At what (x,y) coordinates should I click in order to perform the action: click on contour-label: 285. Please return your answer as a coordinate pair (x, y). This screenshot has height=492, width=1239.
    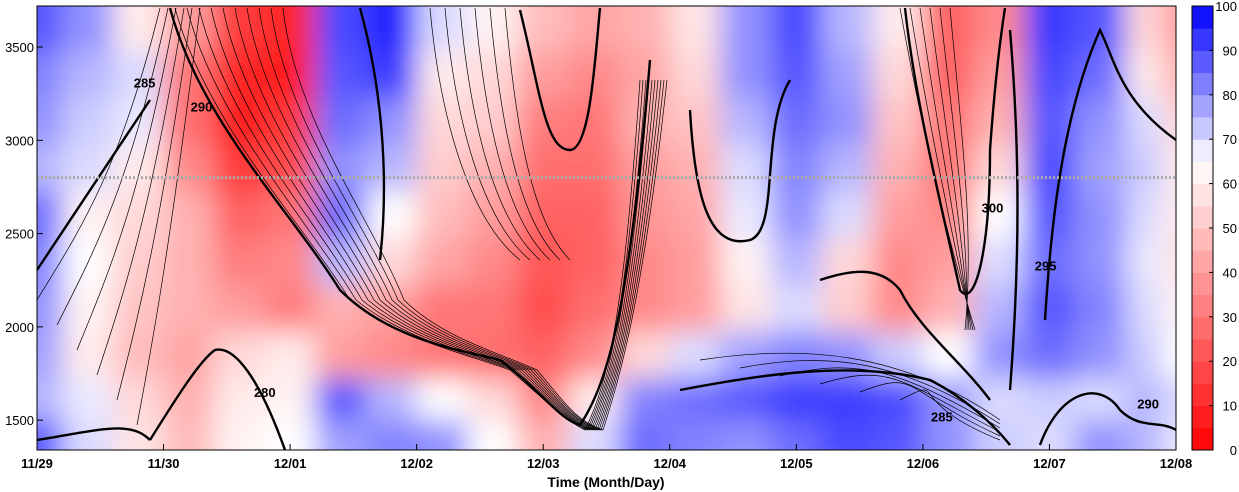
    Looking at the image, I should click on (145, 82).